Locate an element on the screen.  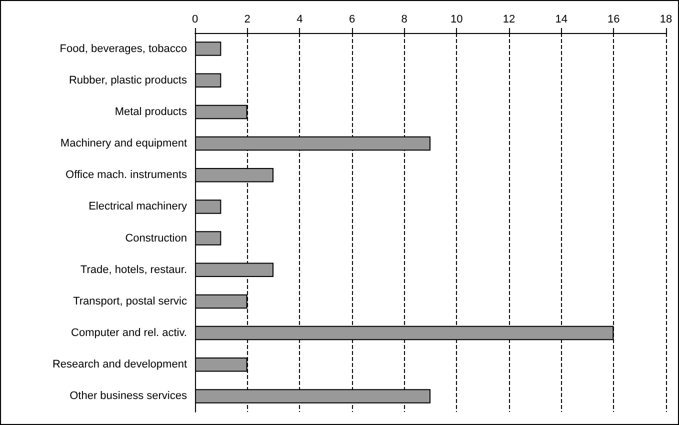
y-tick-label: Food, beverages, tobacco is located at coordinates (123, 48).